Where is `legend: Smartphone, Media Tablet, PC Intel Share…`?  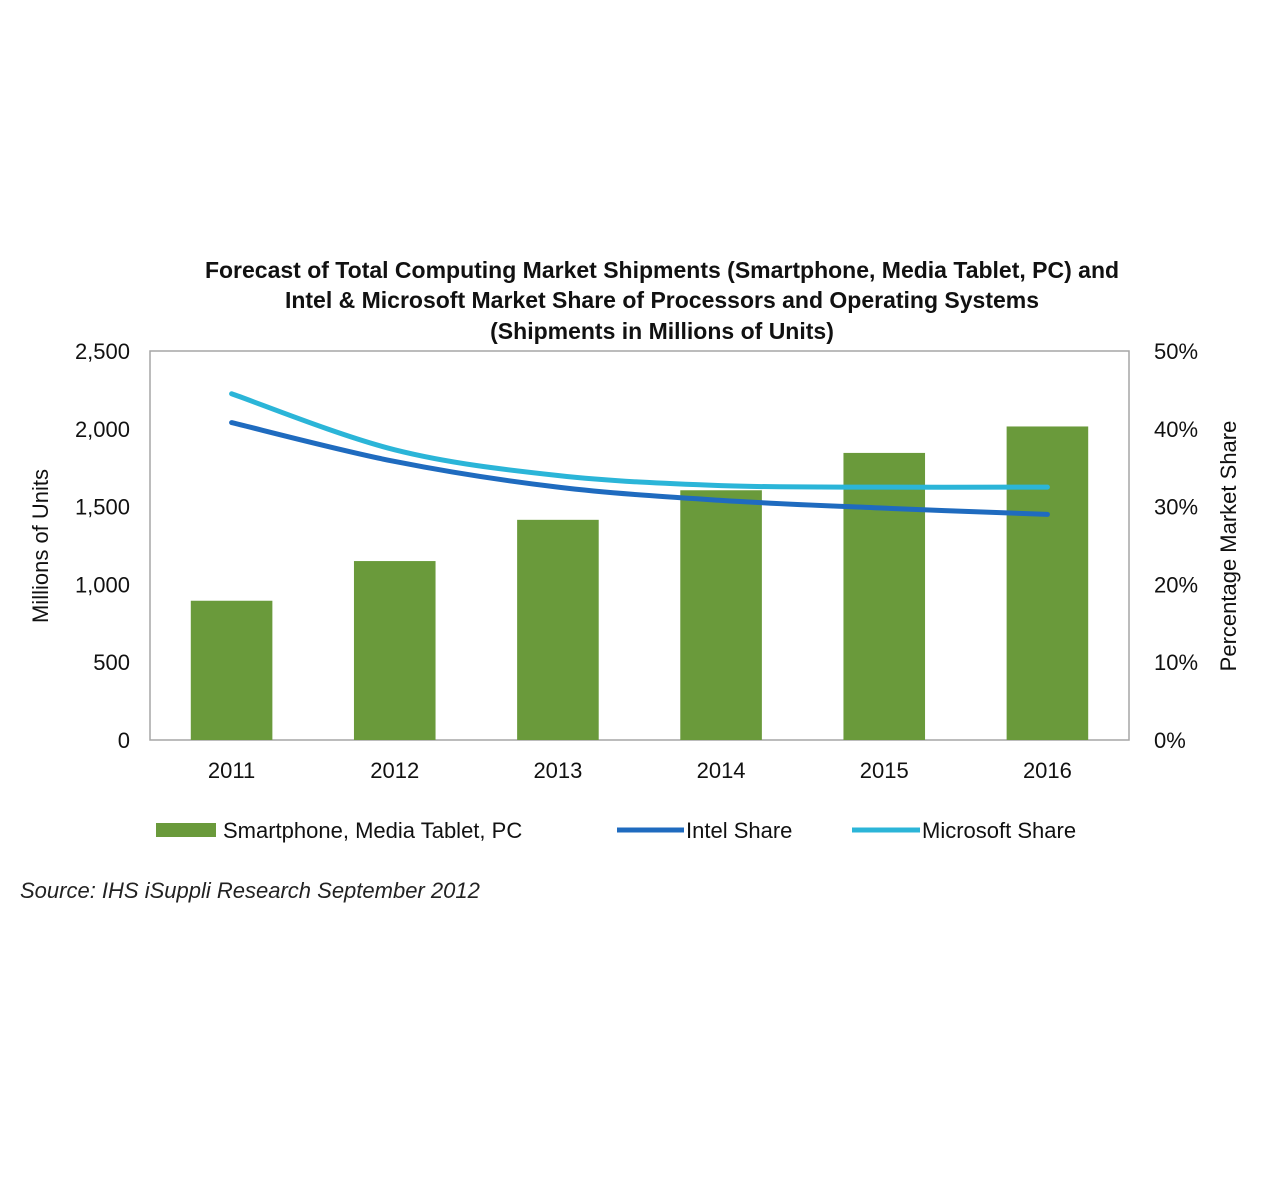
legend: Smartphone, Media Tablet, PC Intel Share… is located at coordinates (616, 830).